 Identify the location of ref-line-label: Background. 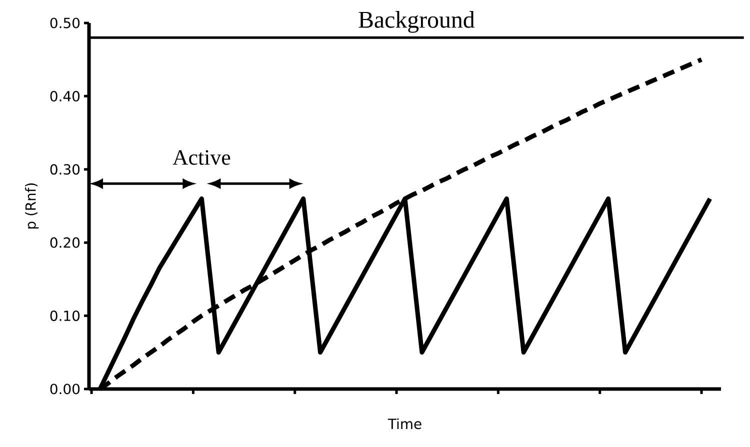
(416, 22).